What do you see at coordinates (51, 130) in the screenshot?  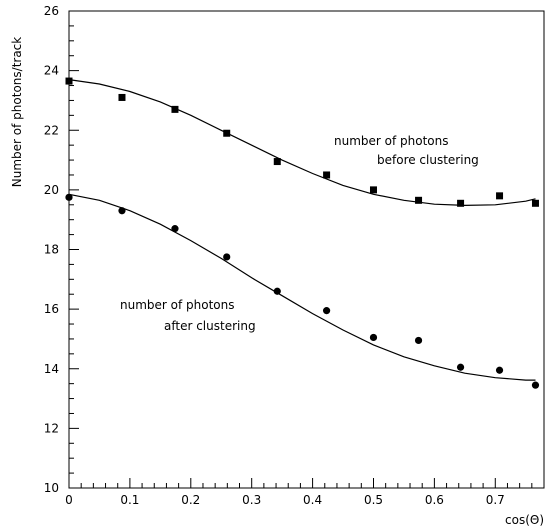 I see `y-tick-label: 22` at bounding box center [51, 130].